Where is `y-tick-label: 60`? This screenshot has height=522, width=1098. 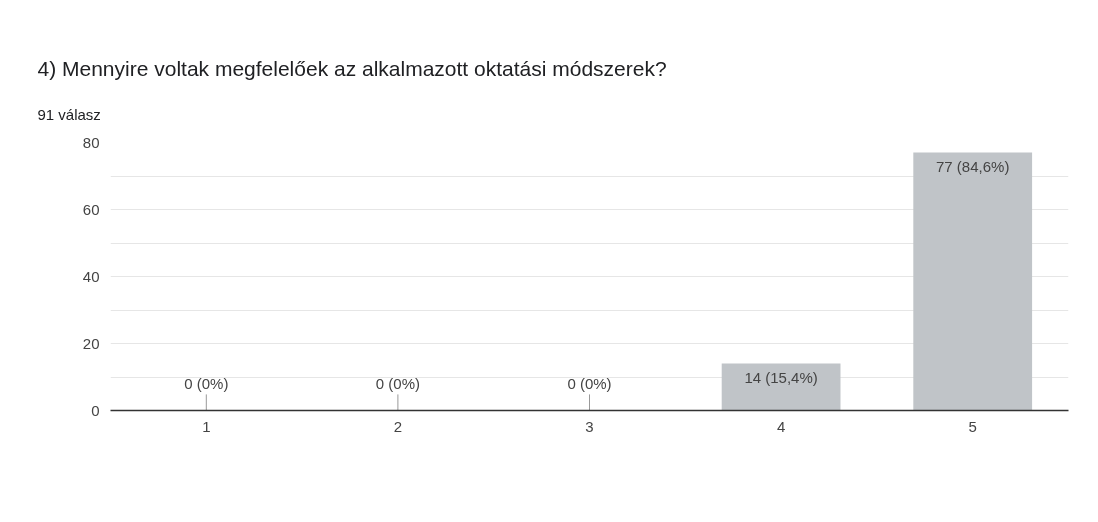 y-tick-label: 60 is located at coordinates (91, 209).